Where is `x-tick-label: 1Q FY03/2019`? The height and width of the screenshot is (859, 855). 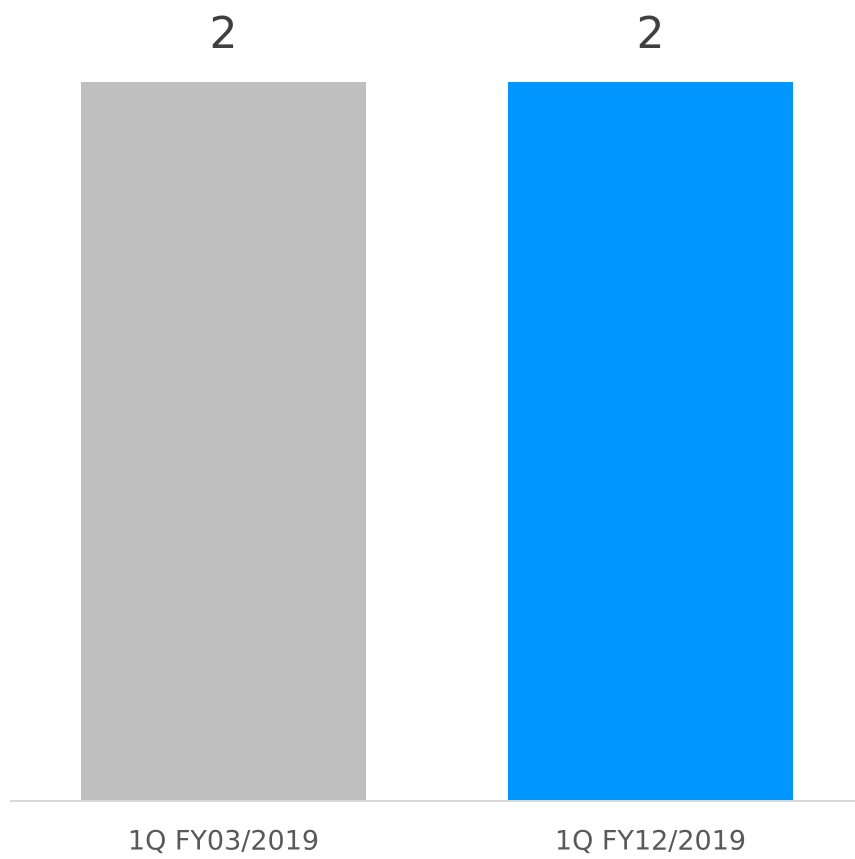 x-tick-label: 1Q FY03/2019 is located at coordinates (223, 841).